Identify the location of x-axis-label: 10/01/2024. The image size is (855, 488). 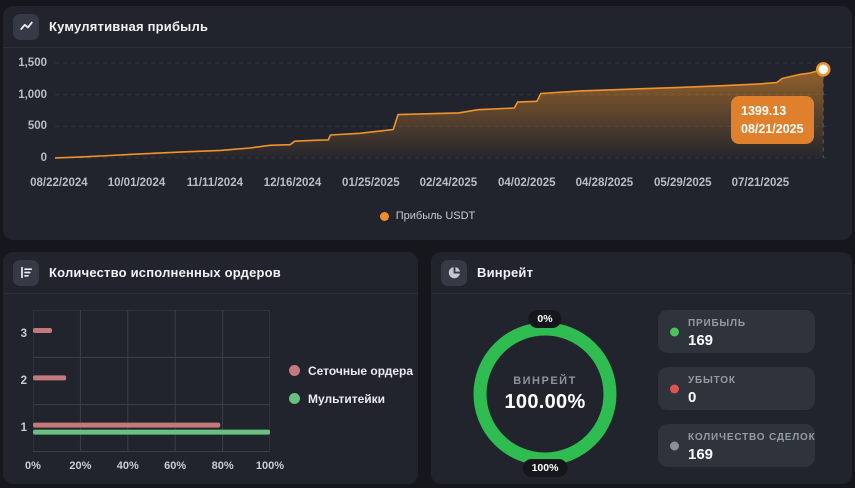
(136, 183).